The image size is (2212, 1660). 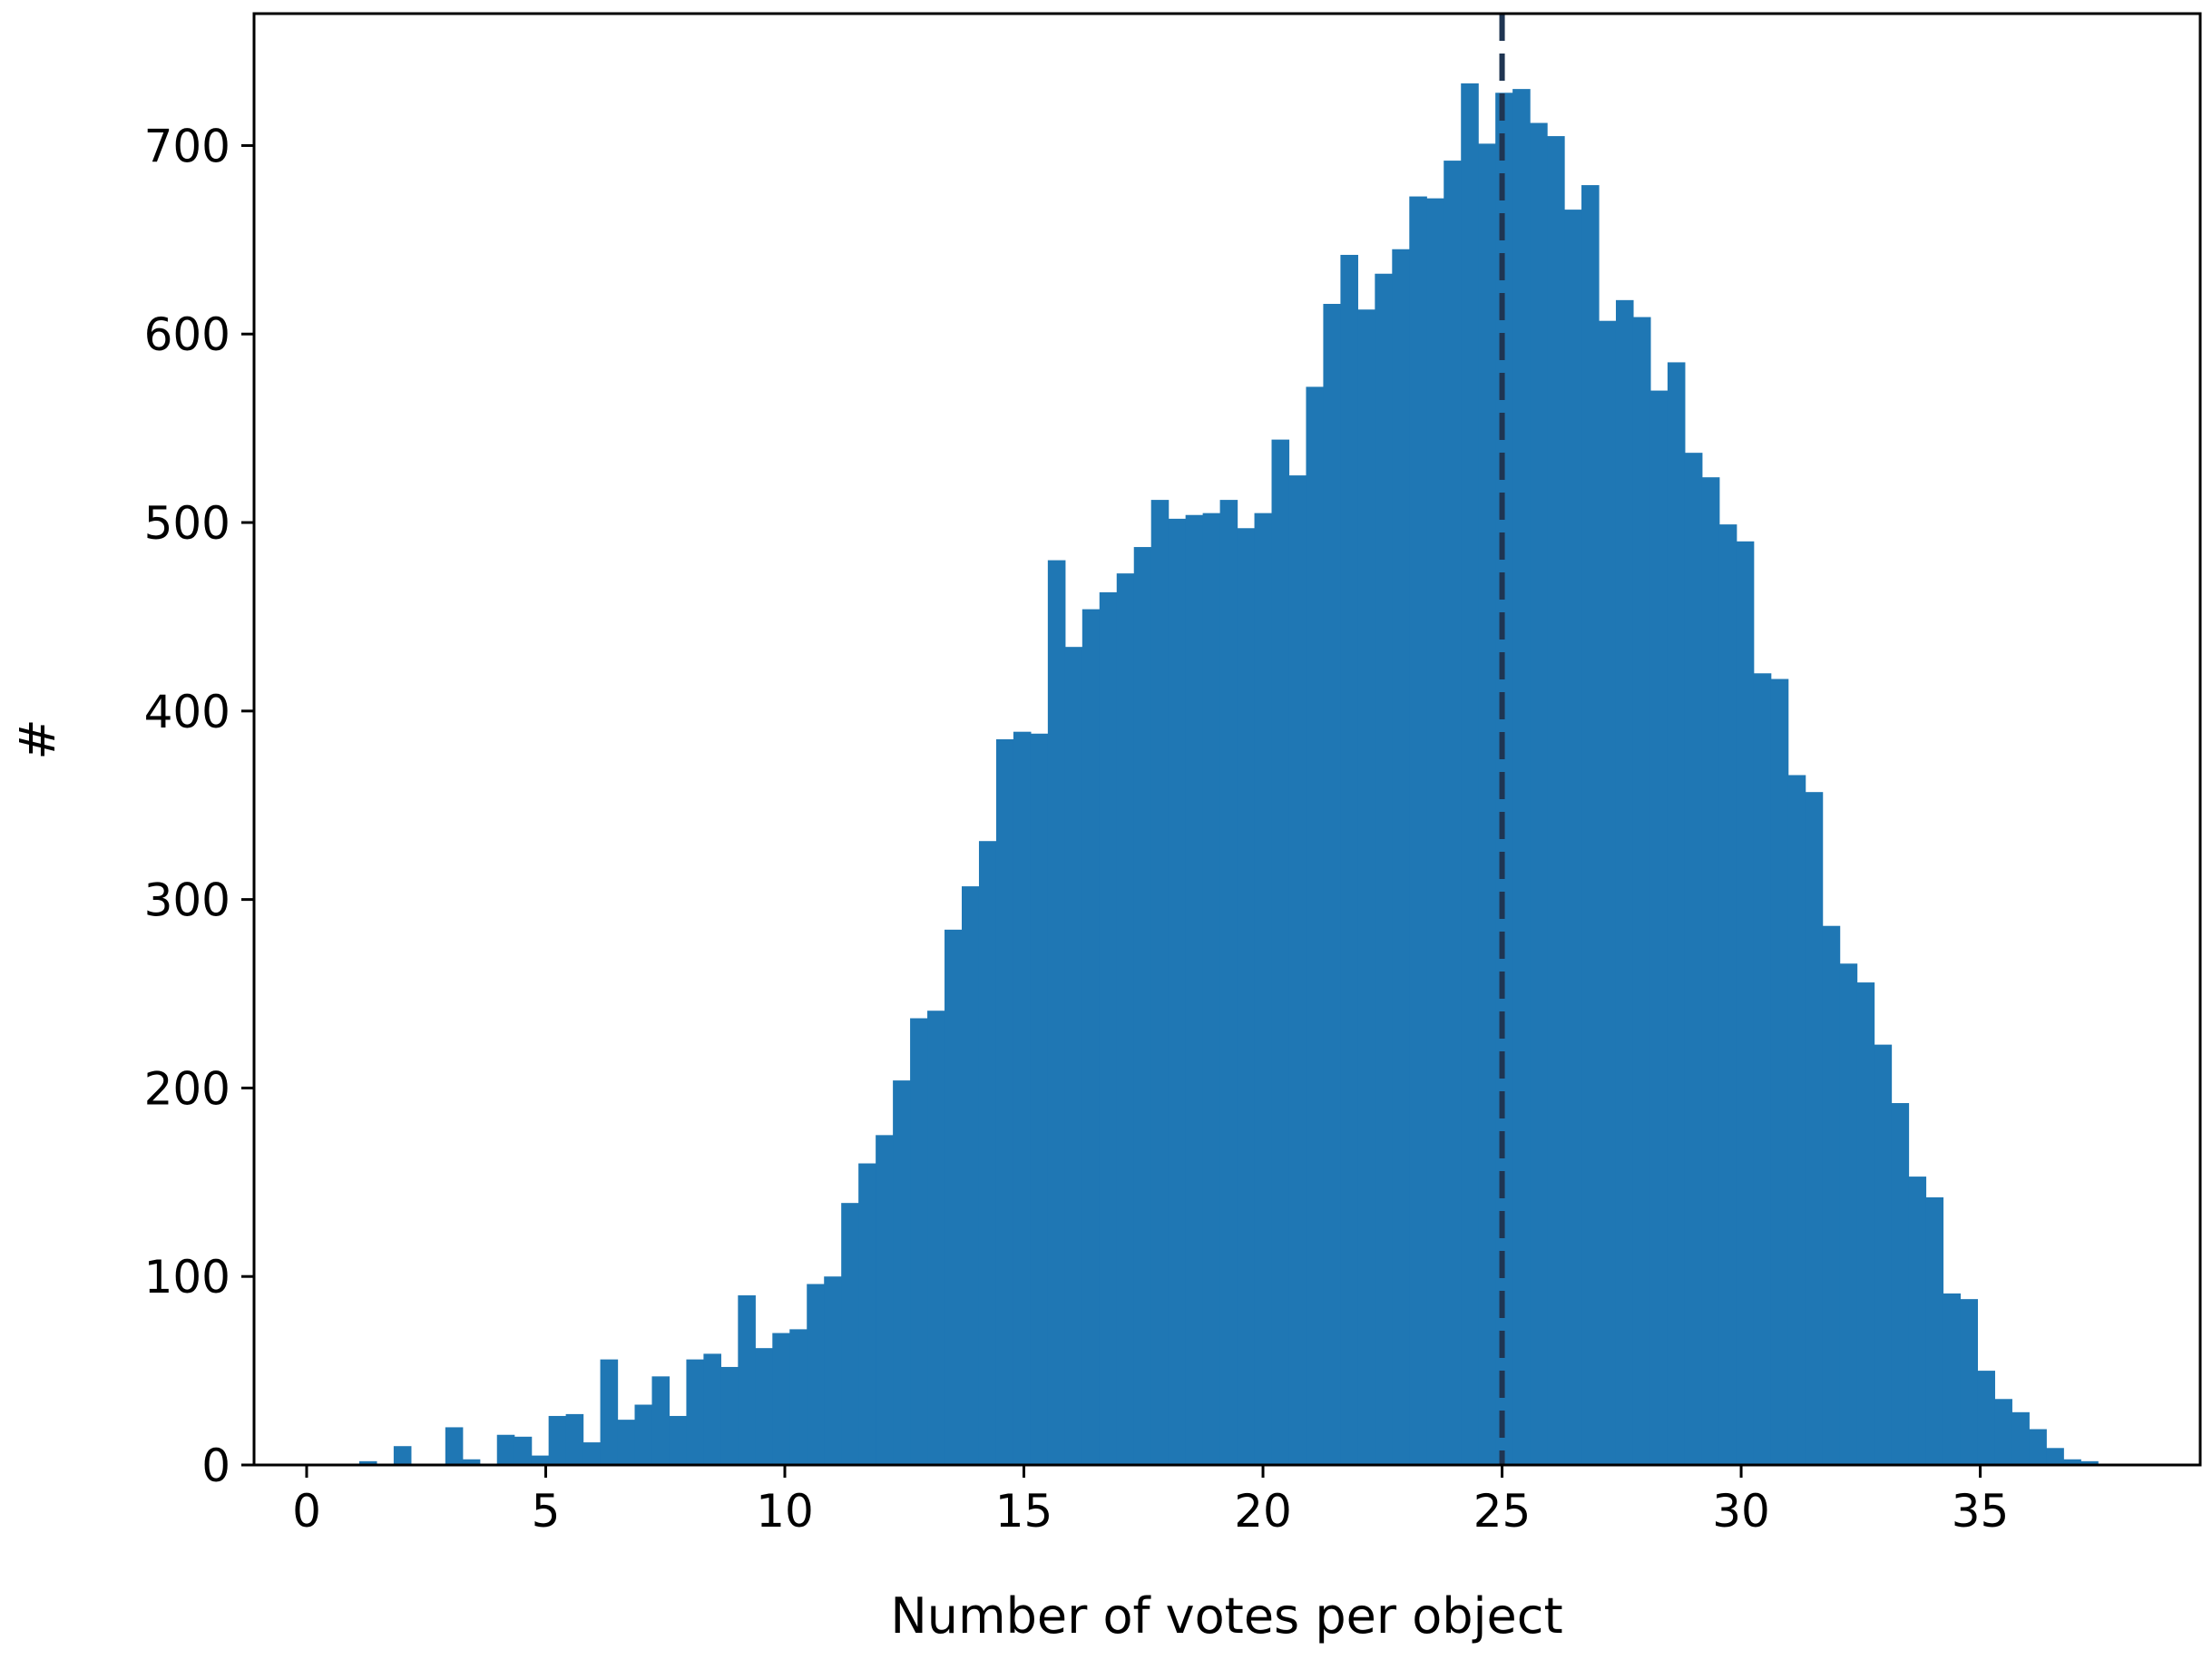 I want to click on x-tick-label: 25, so click(x=1502, y=1511).